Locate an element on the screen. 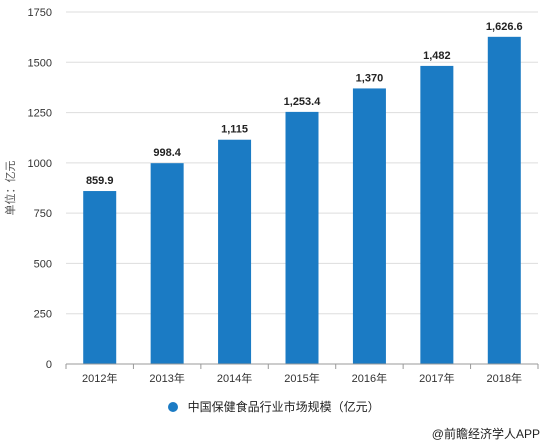 This screenshot has height=447, width=548. data-label: 1,626.6 is located at coordinates (504, 27).